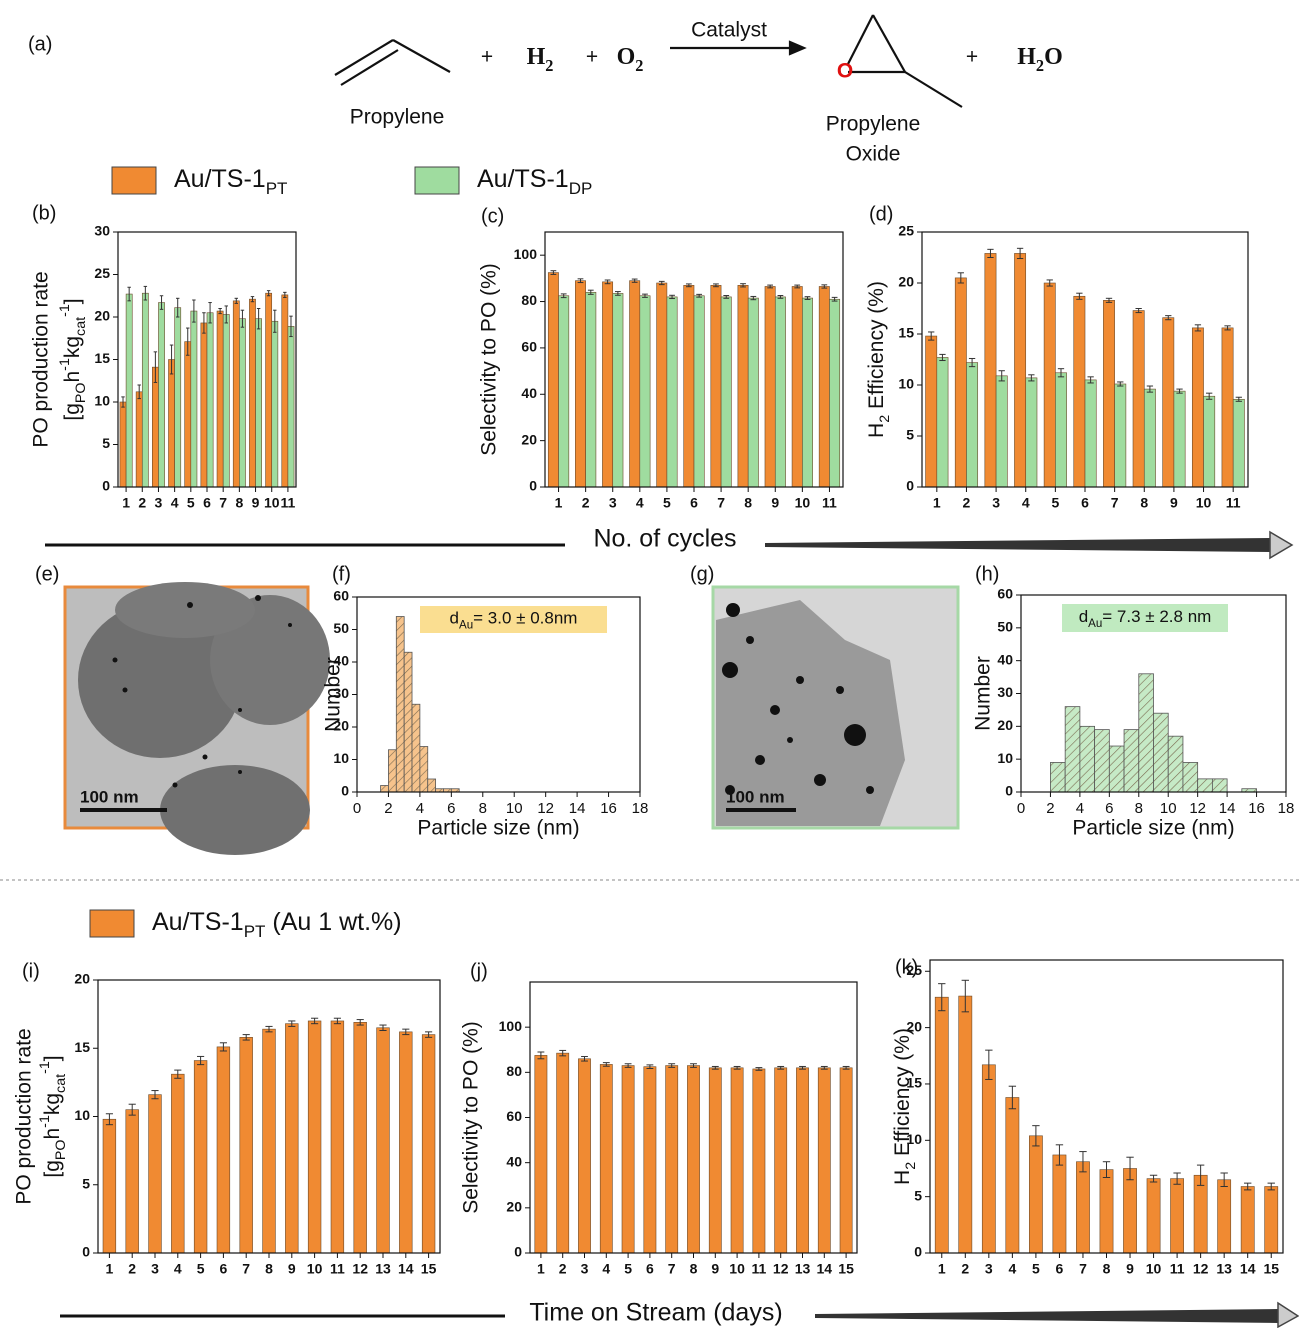 This screenshot has width=1299, height=1328. What do you see at coordinates (526, 254) in the screenshot?
I see `y-tick-label: 100` at bounding box center [526, 254].